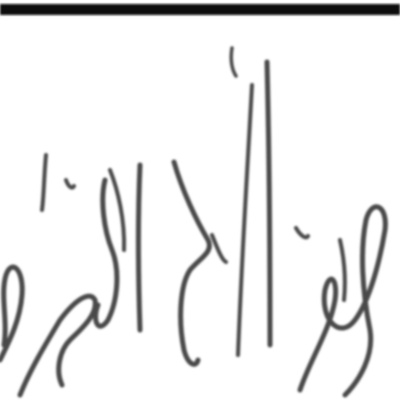 The image size is (400, 400). Describe the element at coordinates (200, 9) in the screenshot. I see `top-rule` at that location.